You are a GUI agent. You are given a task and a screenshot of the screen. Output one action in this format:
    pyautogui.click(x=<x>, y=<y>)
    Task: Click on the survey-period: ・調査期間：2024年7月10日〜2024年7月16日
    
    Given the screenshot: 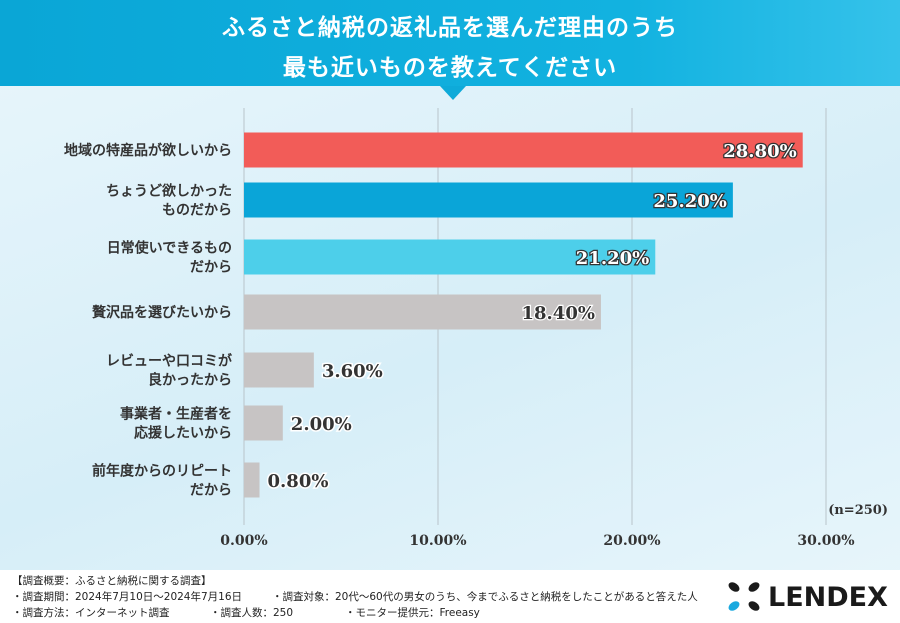 What is the action you would take?
    pyautogui.click(x=127, y=597)
    